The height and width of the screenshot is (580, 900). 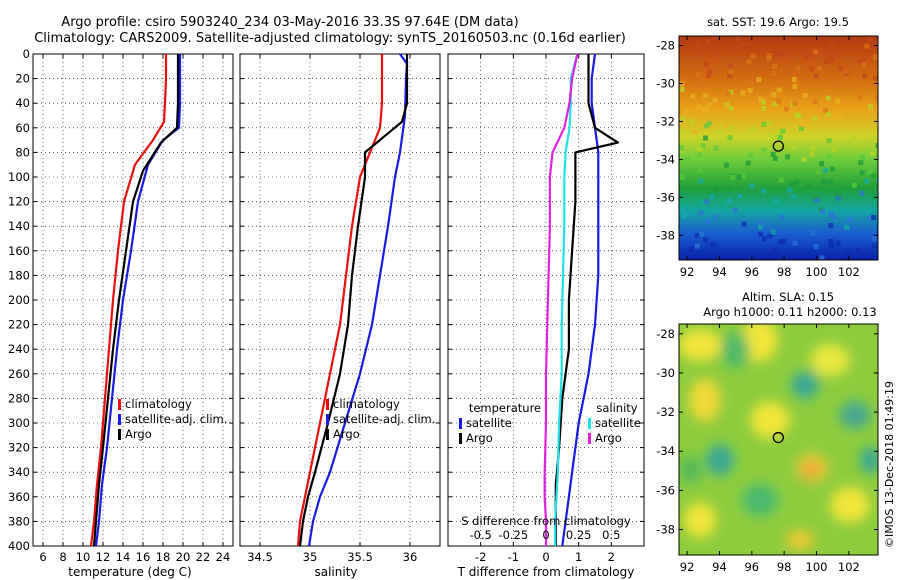 I want to click on x-tick-label: 10, so click(x=83, y=557).